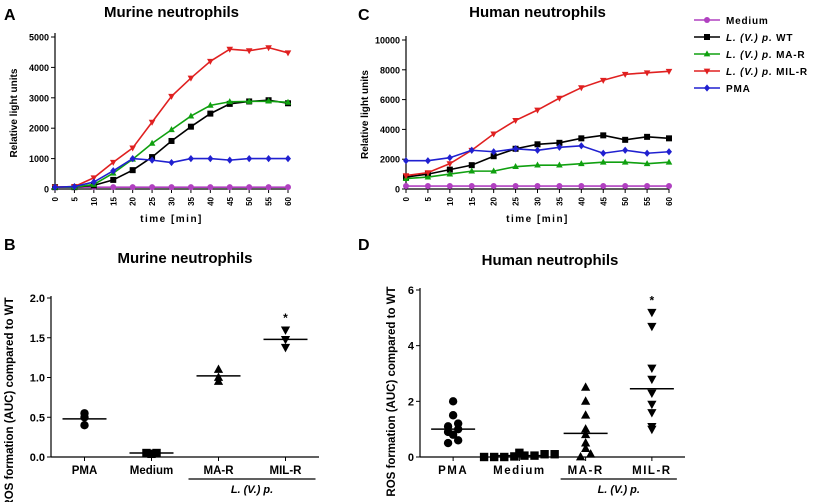  I want to click on y-tick-label: 6, so click(411, 291).